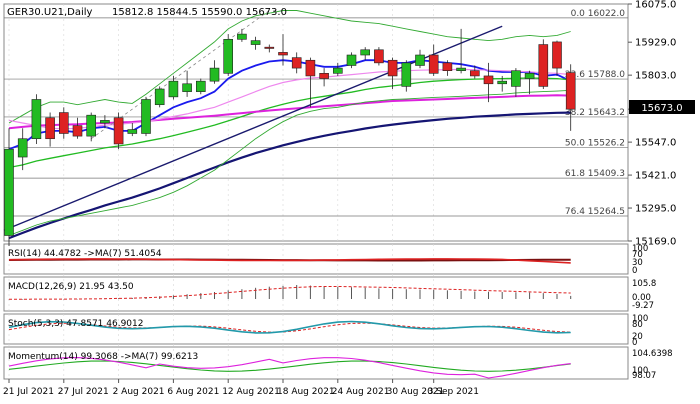 The image size is (700, 404). I want to click on rsi-level-label: 100, so click(640, 249).